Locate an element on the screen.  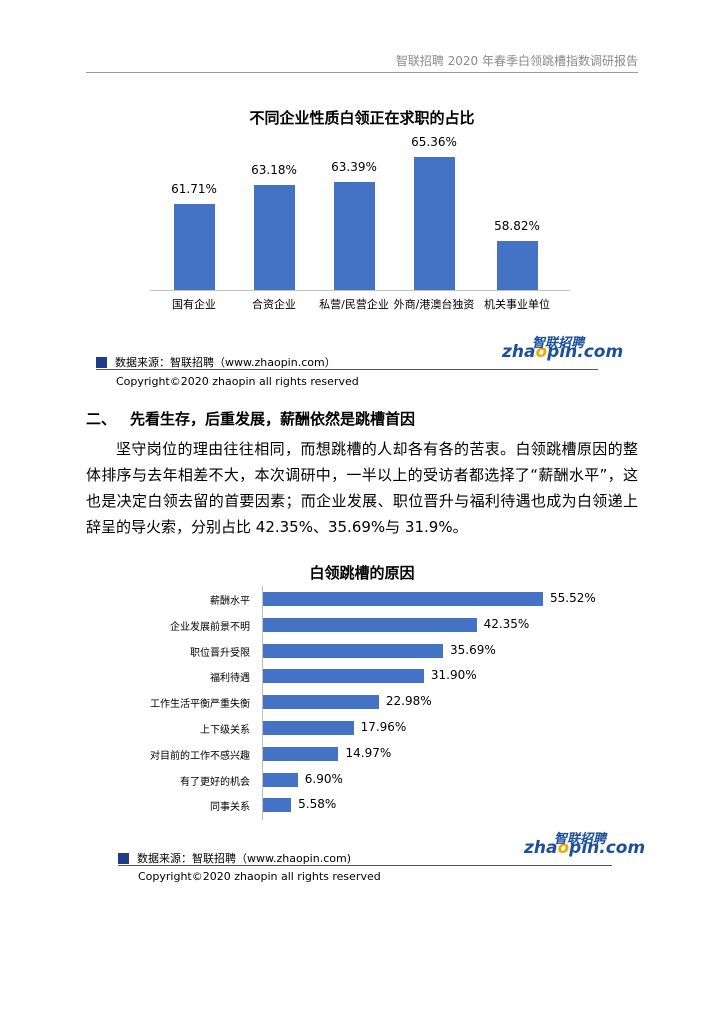
chart1-value-label: 61.71% is located at coordinates (194, 188).